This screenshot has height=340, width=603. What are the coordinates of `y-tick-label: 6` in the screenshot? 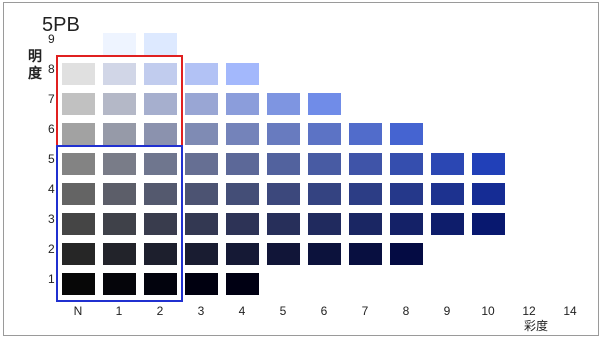 It's located at (51, 129).